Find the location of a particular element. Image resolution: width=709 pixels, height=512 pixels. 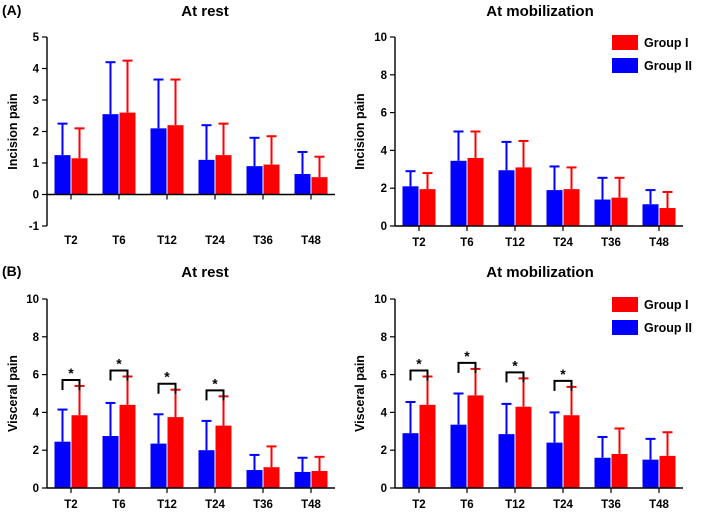

y-tick-label: 8 is located at coordinates (384, 338).